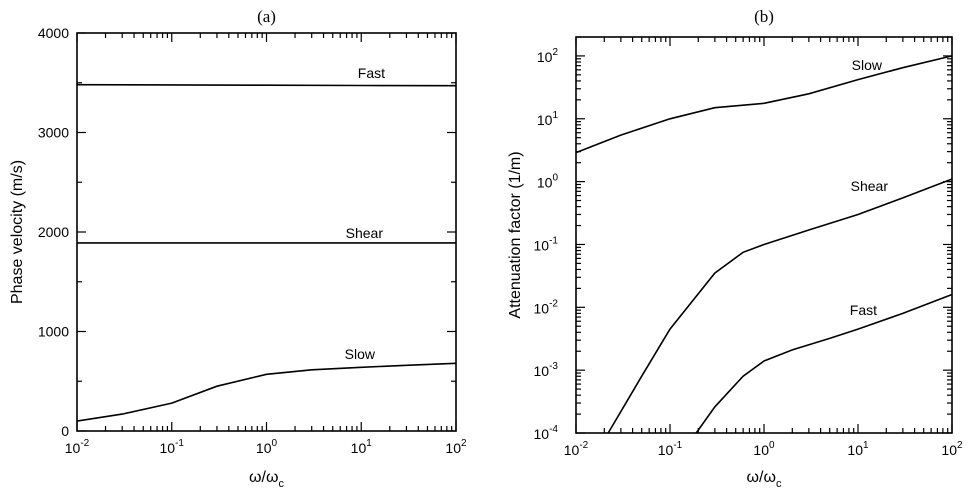 This screenshot has width=969, height=497. Describe the element at coordinates (266, 16) in the screenshot. I see `chart-title: (a)` at that location.